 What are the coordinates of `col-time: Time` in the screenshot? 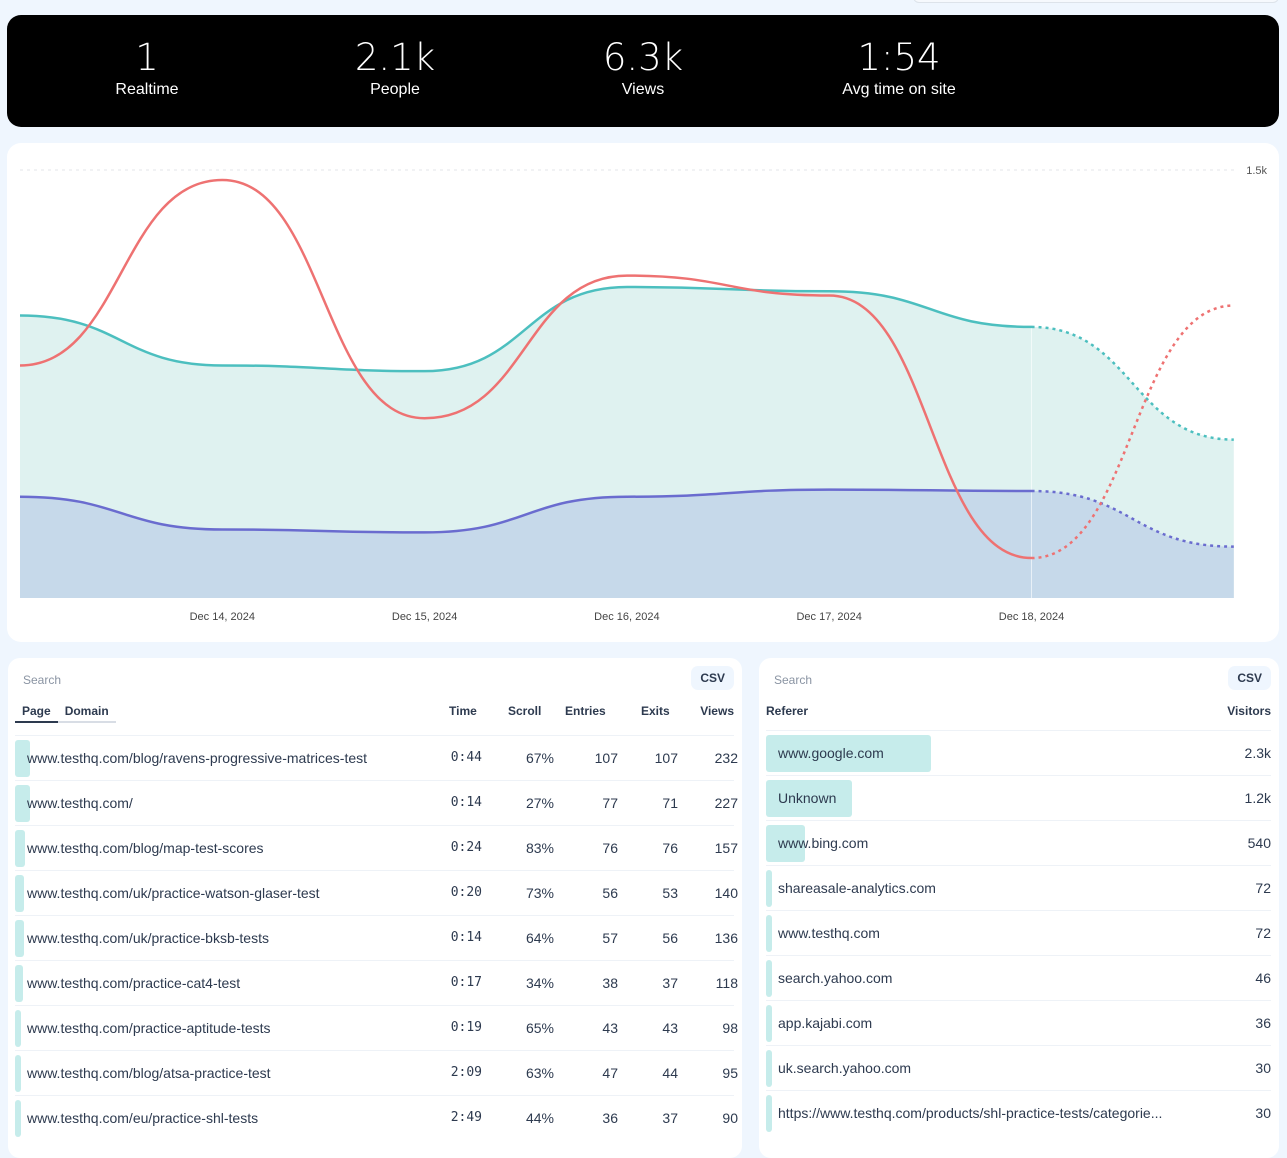 It's located at (463, 711).